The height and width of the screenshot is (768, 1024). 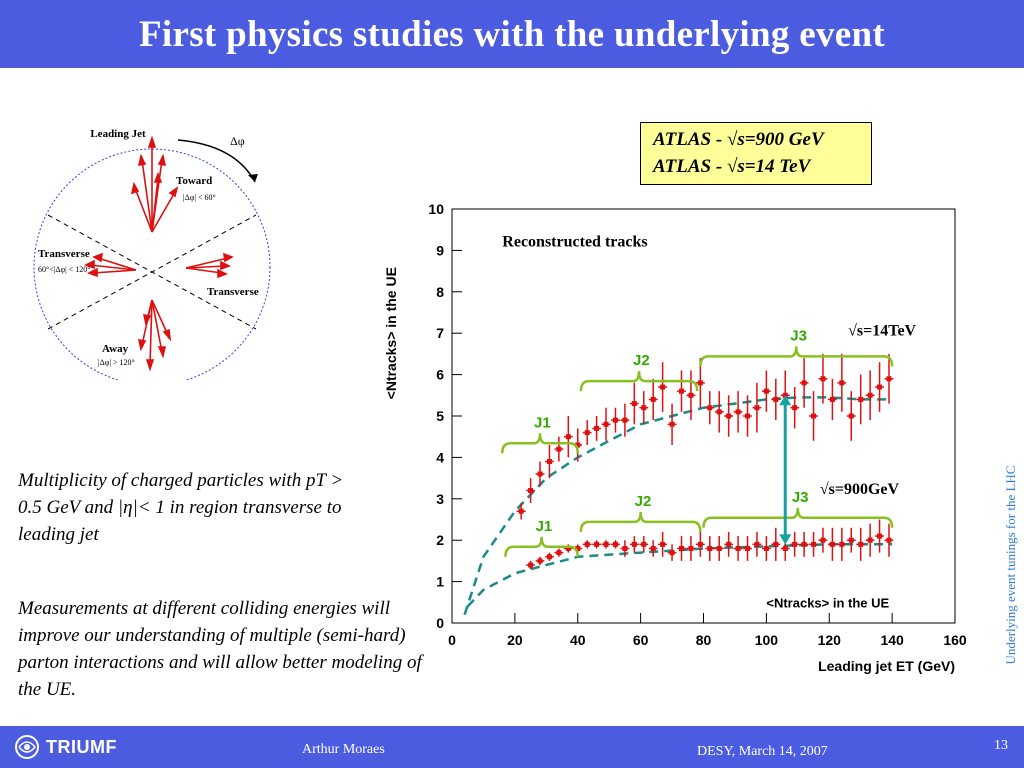 I want to click on y-tick-label: 0, so click(x=440, y=623).